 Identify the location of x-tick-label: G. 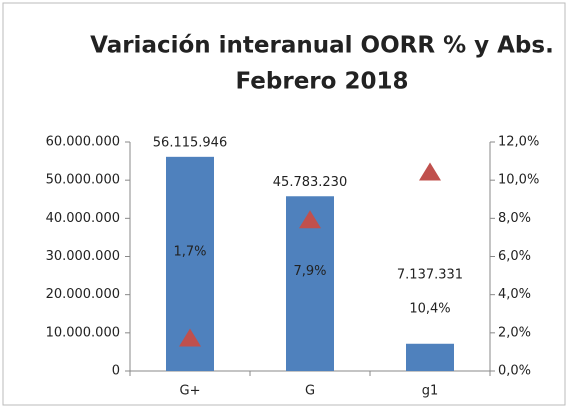
(310, 391).